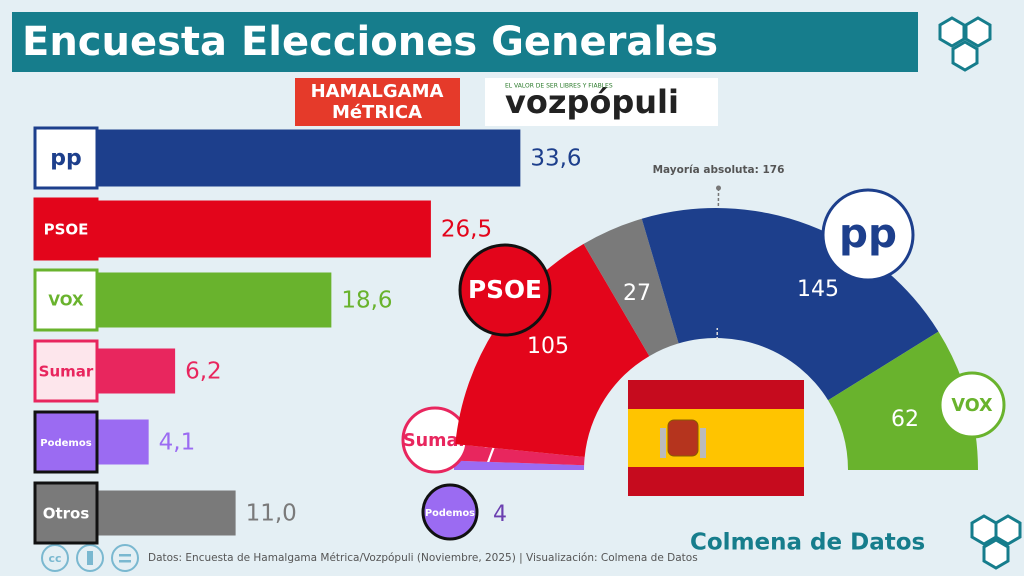 The width and height of the screenshot is (1024, 576). I want to click on seat-label: 27, so click(637, 293).